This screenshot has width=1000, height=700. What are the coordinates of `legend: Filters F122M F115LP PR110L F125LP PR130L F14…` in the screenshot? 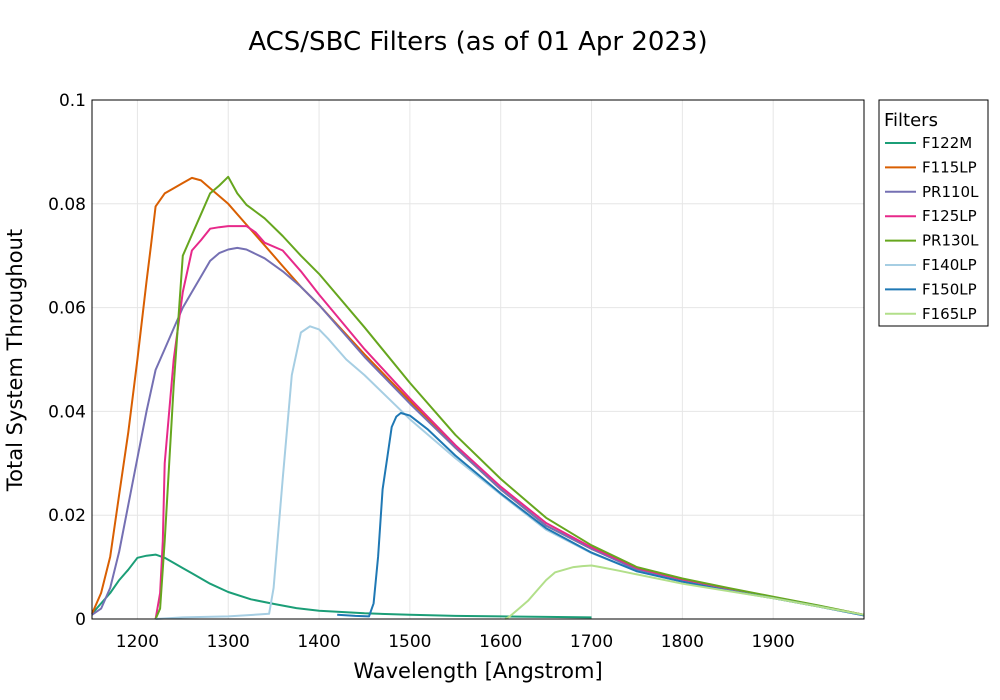 It's located at (933, 213).